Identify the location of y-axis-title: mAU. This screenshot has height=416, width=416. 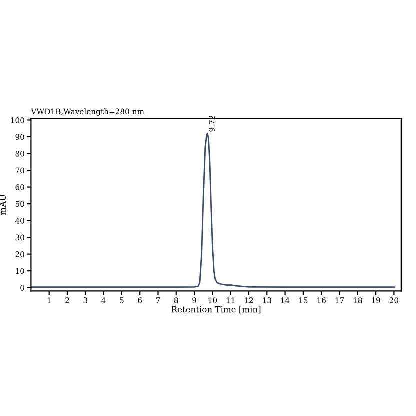
(3, 205).